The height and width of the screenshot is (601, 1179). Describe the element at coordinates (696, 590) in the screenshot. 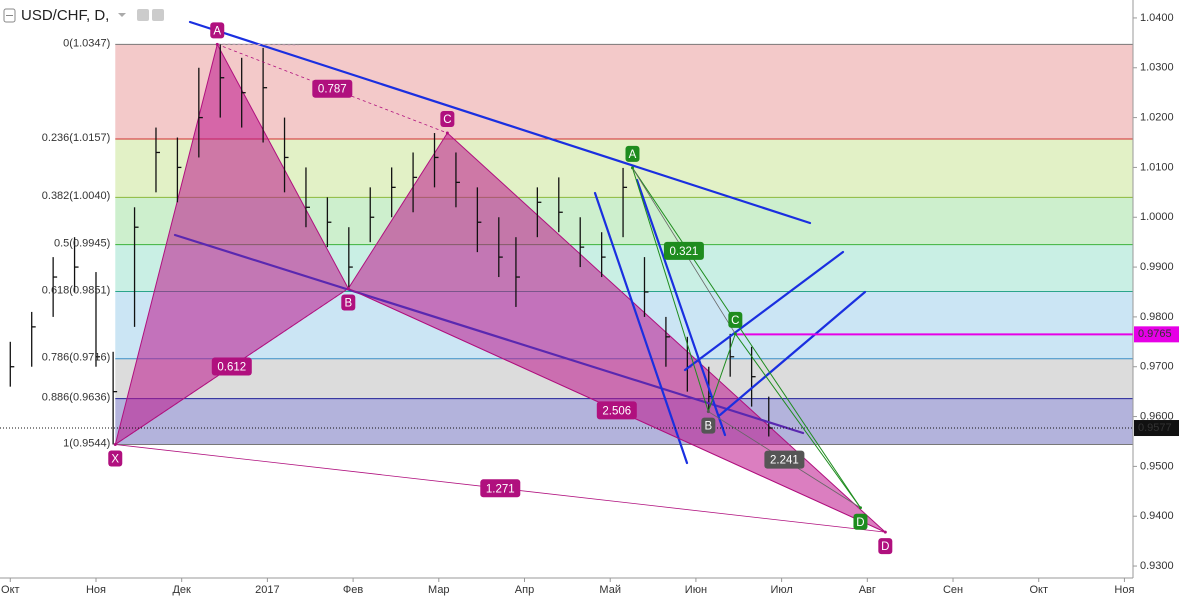

I see `x-tick-label: Июн` at that location.